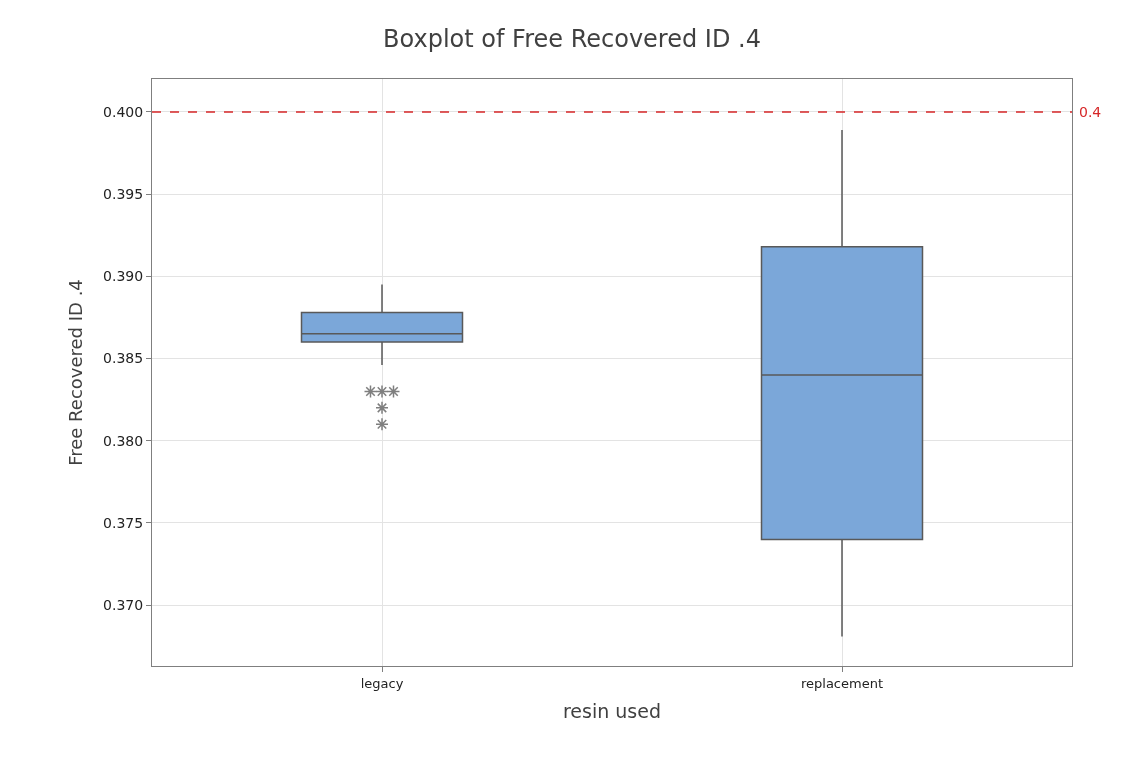 This screenshot has width=1144, height=767. I want to click on y-axis-title: Free Recovered ID .4, so click(76, 372).